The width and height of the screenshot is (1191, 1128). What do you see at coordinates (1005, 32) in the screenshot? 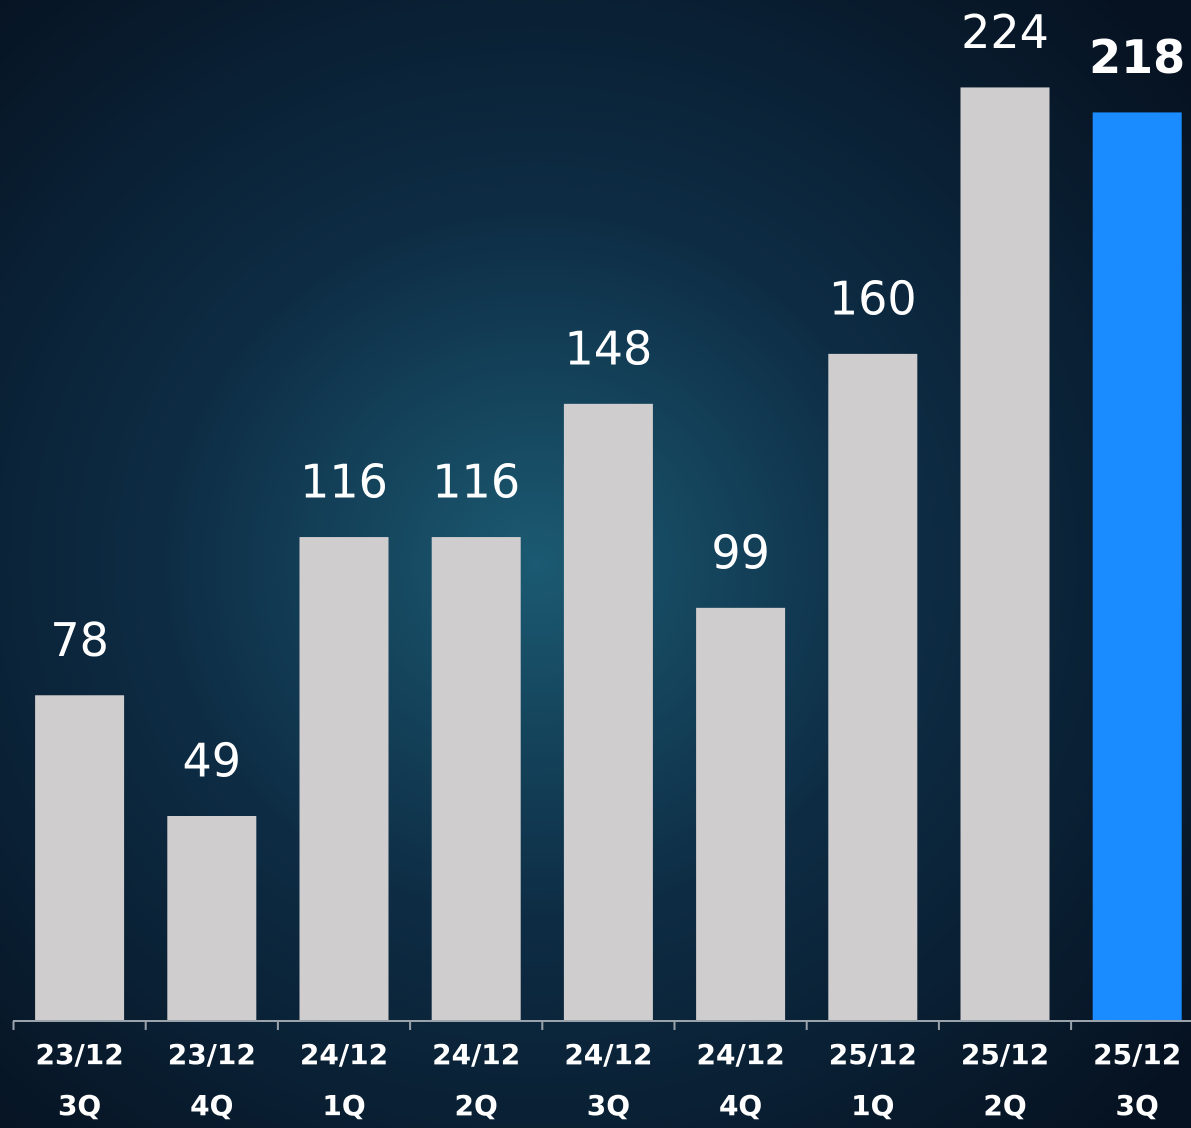
I see `value-label: 224` at bounding box center [1005, 32].